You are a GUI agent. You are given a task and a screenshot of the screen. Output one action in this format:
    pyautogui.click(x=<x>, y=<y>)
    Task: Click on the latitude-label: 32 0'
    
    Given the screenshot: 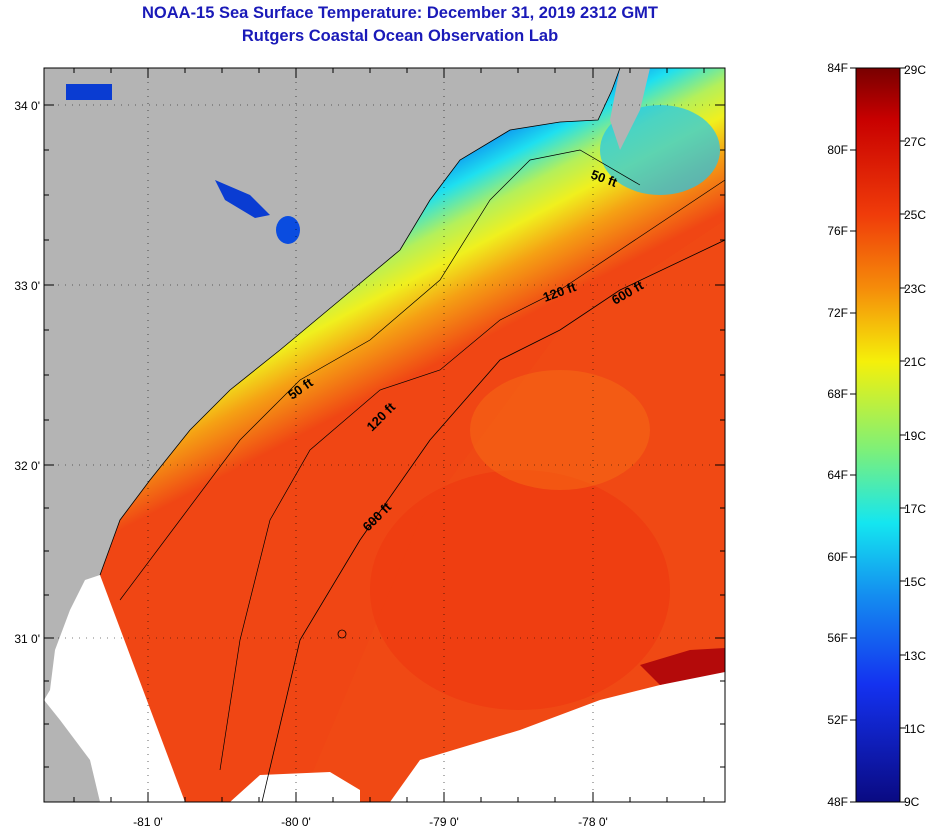 What is the action you would take?
    pyautogui.click(x=27, y=466)
    